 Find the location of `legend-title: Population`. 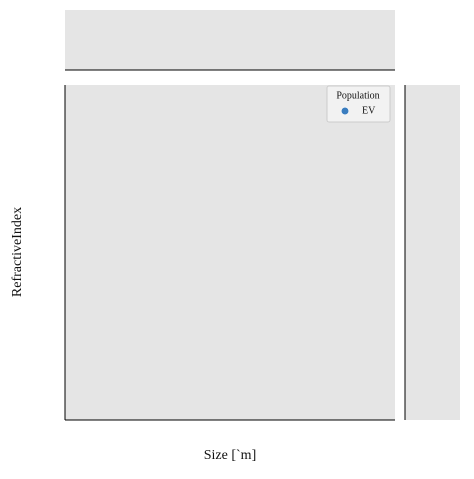

legend-title: Population is located at coordinates (357, 95).